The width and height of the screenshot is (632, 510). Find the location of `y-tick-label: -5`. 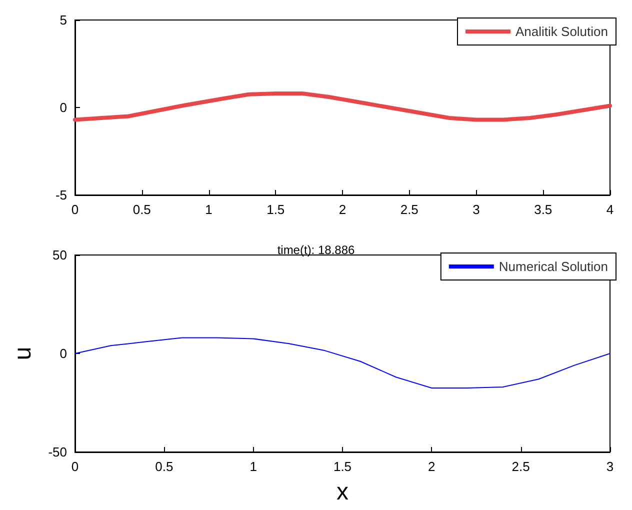

y-tick-label: -5 is located at coordinates (61, 195).